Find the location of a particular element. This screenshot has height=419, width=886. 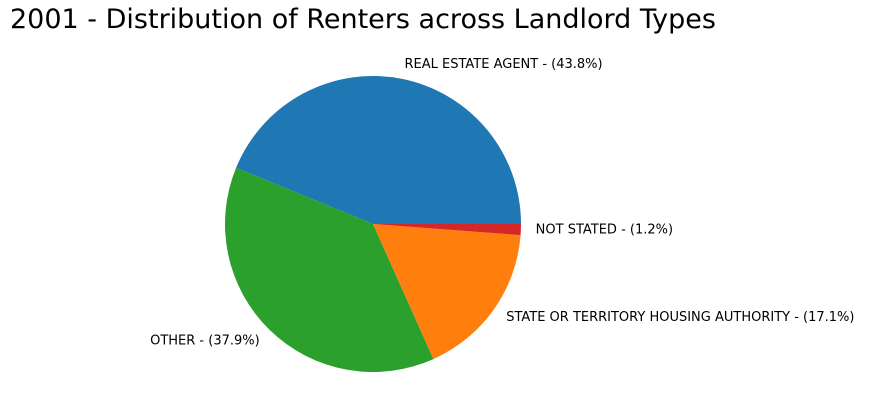

pie-slice-label-0: REAL ESTATE AGENT - (43.8%) is located at coordinates (504, 64).